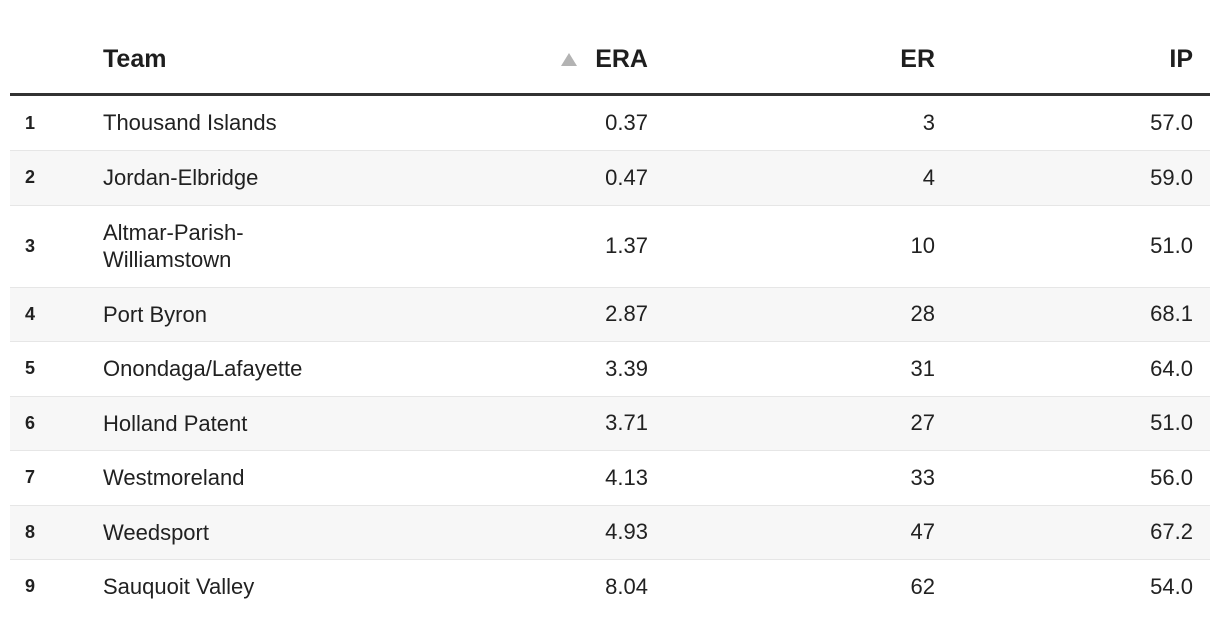  What do you see at coordinates (791, 59) in the screenshot?
I see `column-header-er: ER` at bounding box center [791, 59].